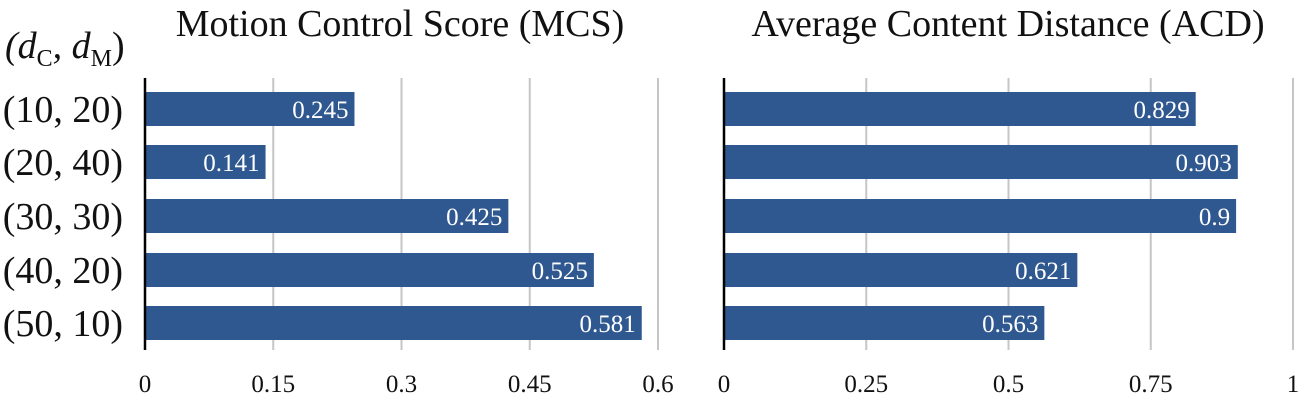 Image resolution: width=1310 pixels, height=412 pixels. What do you see at coordinates (474, 217) in the screenshot?
I see `mcs-value-label: 0.425` at bounding box center [474, 217].